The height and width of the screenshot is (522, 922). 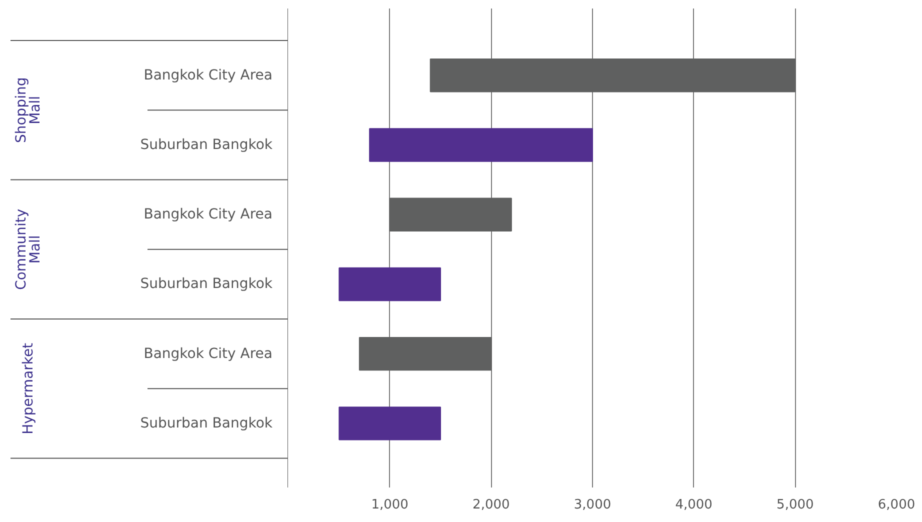 I want to click on text: Hypermarket, so click(x=28, y=388).